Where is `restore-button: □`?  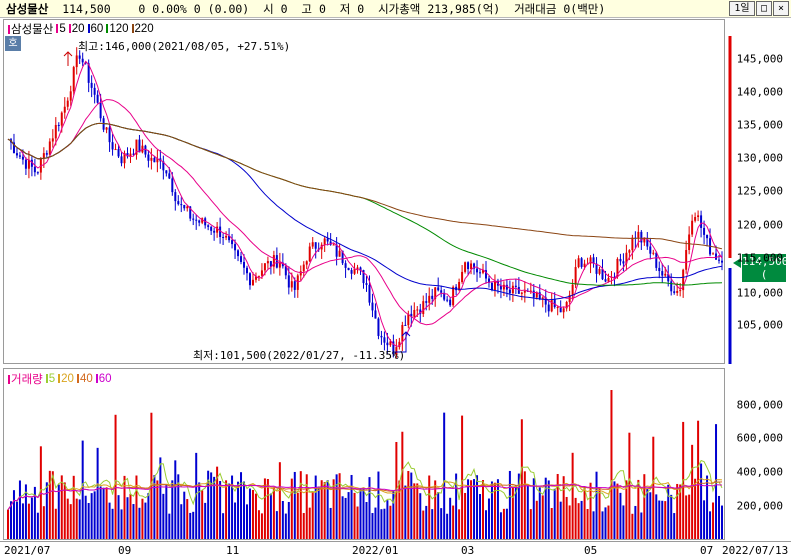 restore-button: □ is located at coordinates (764, 8).